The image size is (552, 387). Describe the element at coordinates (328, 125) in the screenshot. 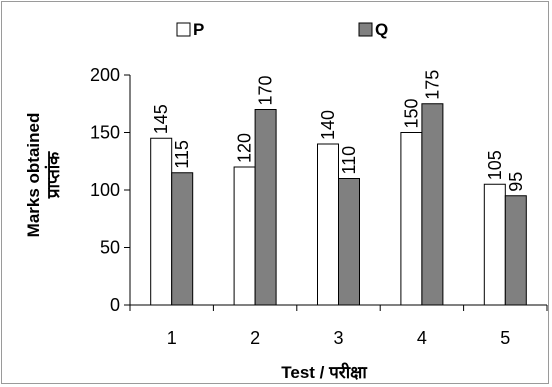

I see `data-label-p: 140` at that location.